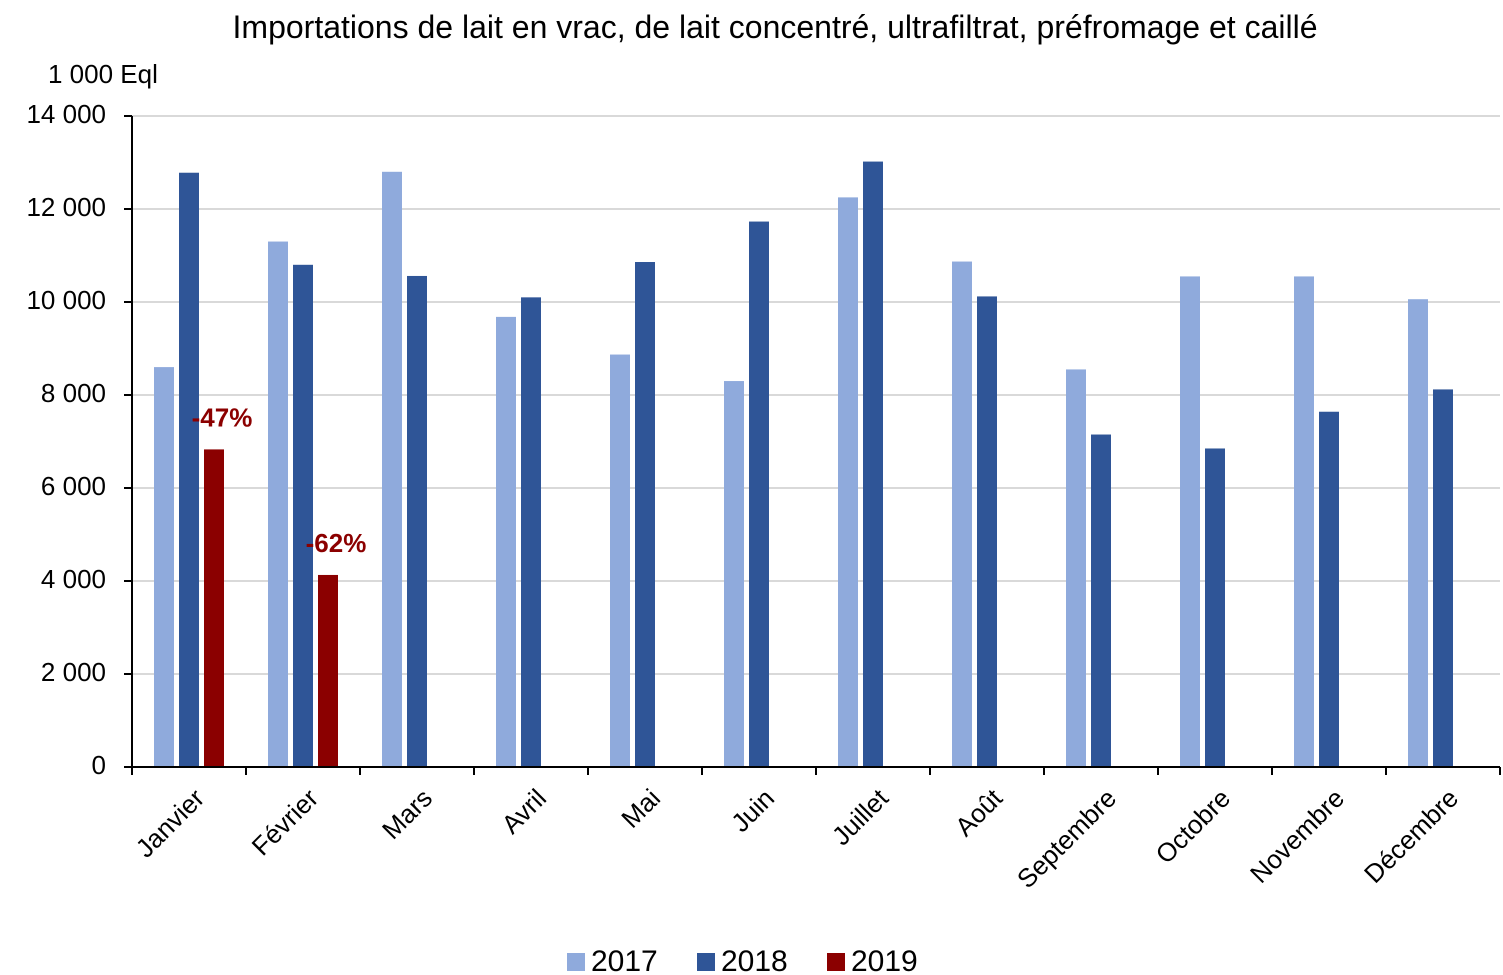 This screenshot has width=1503, height=975. What do you see at coordinates (66, 114) in the screenshot?
I see `y-tick-label: 14 000` at bounding box center [66, 114].